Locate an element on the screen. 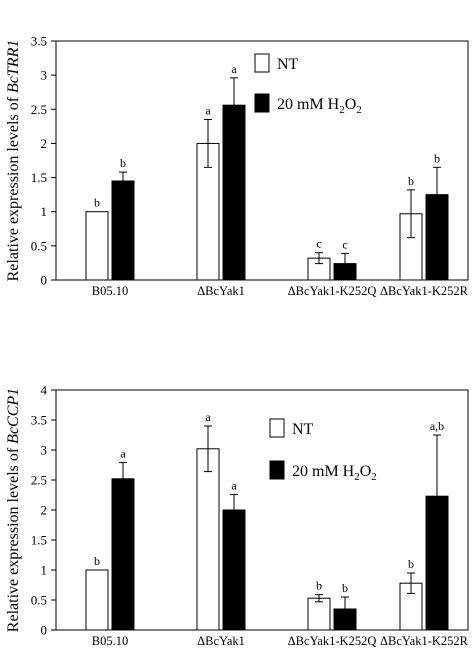  y-axis-label: Relative expression levels of BcCCP1 is located at coordinates (13, 510).